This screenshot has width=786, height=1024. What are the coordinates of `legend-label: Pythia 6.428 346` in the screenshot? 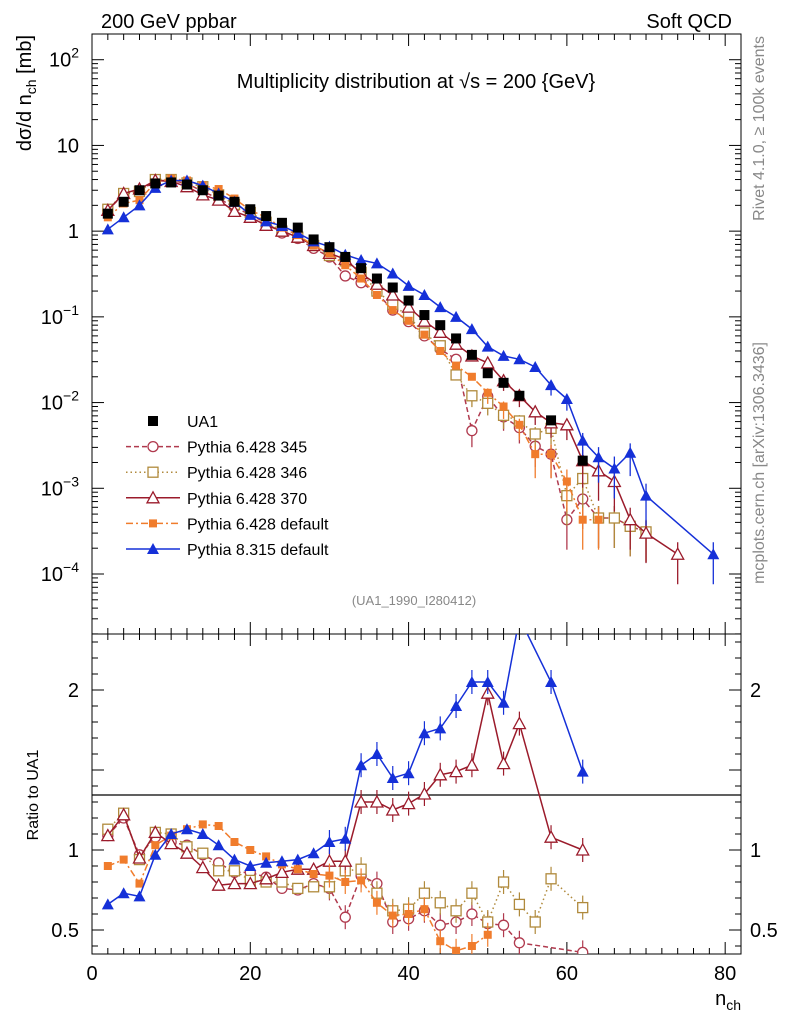 It's located at (247, 473).